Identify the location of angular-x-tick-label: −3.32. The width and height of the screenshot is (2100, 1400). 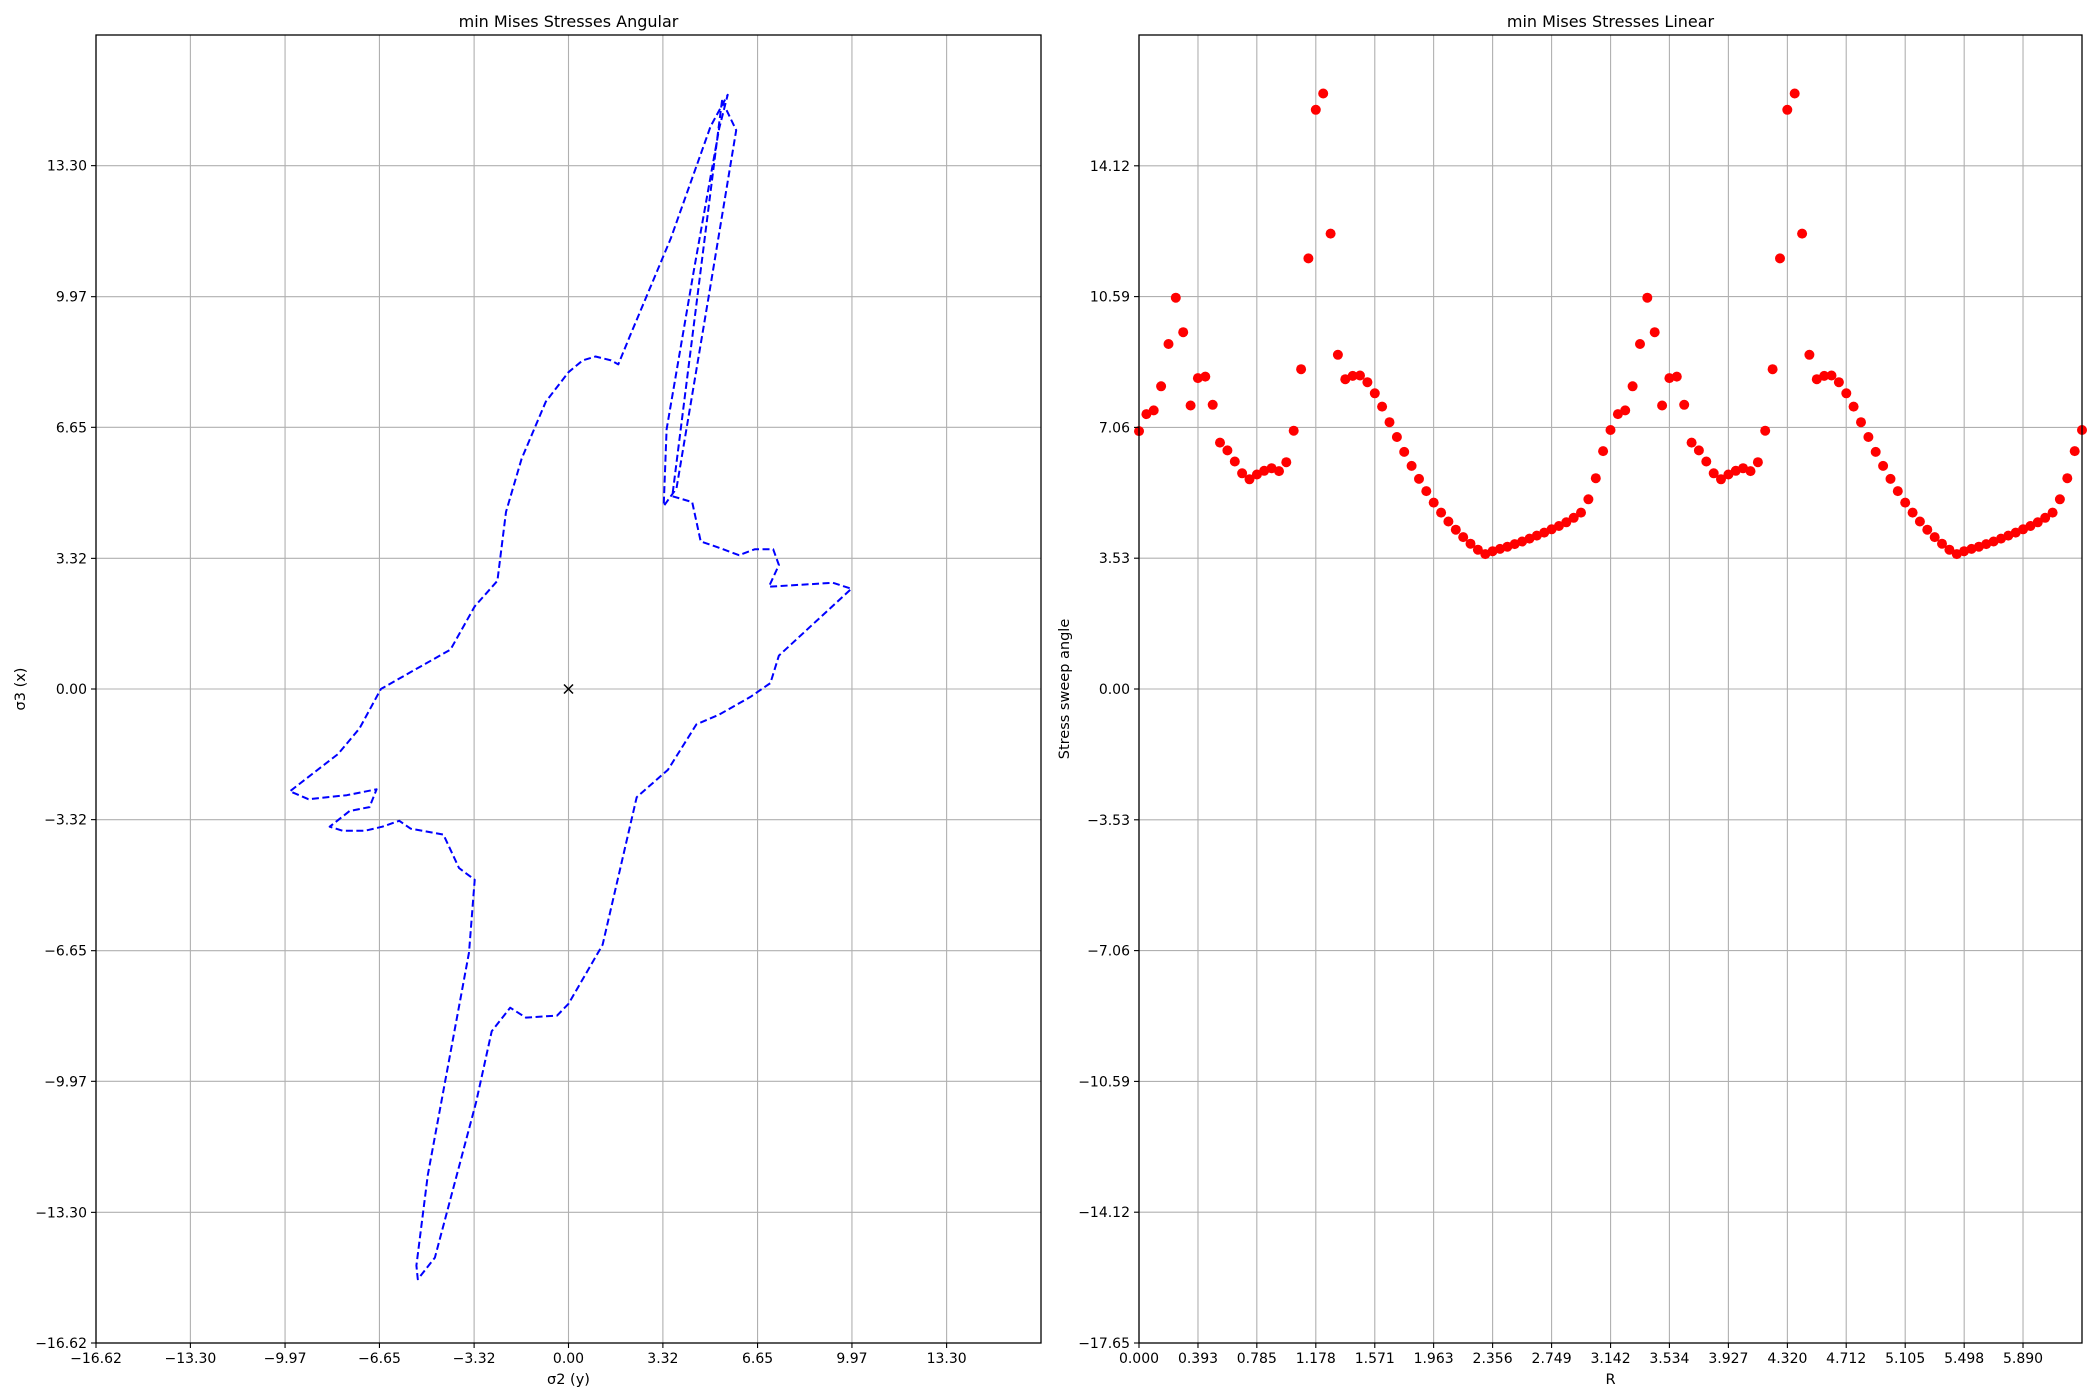
(474, 1359).